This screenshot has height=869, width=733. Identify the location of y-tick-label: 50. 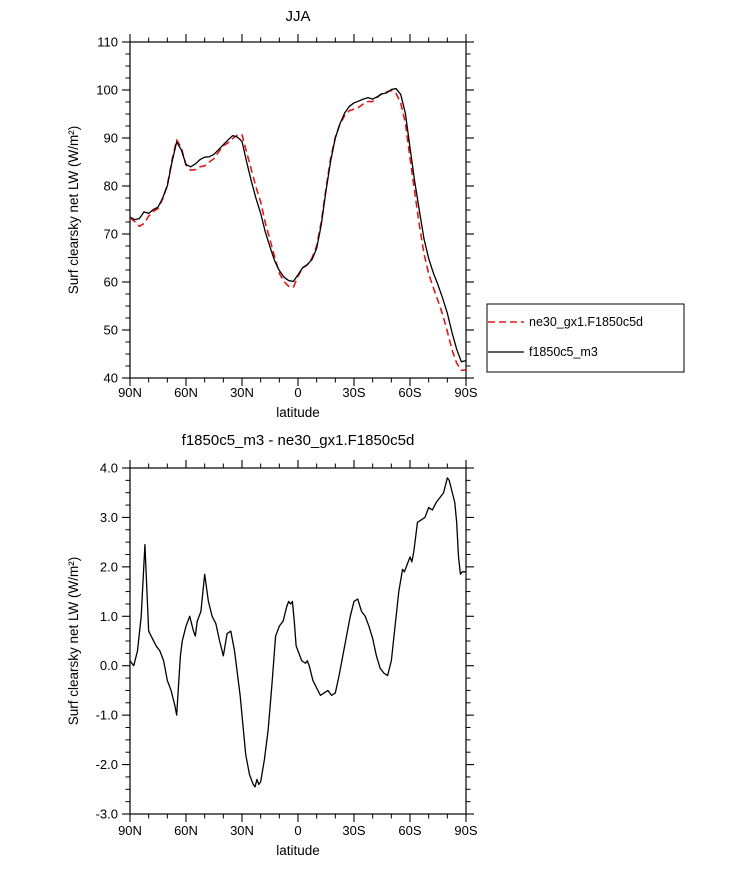
(111, 330).